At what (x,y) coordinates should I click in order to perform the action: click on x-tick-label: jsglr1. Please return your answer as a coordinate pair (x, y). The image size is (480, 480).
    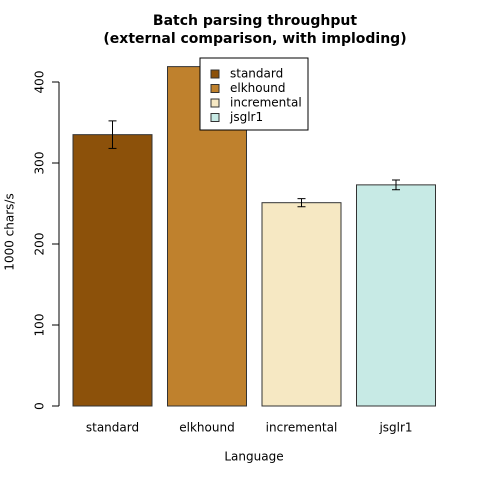
    Looking at the image, I should click on (395, 428).